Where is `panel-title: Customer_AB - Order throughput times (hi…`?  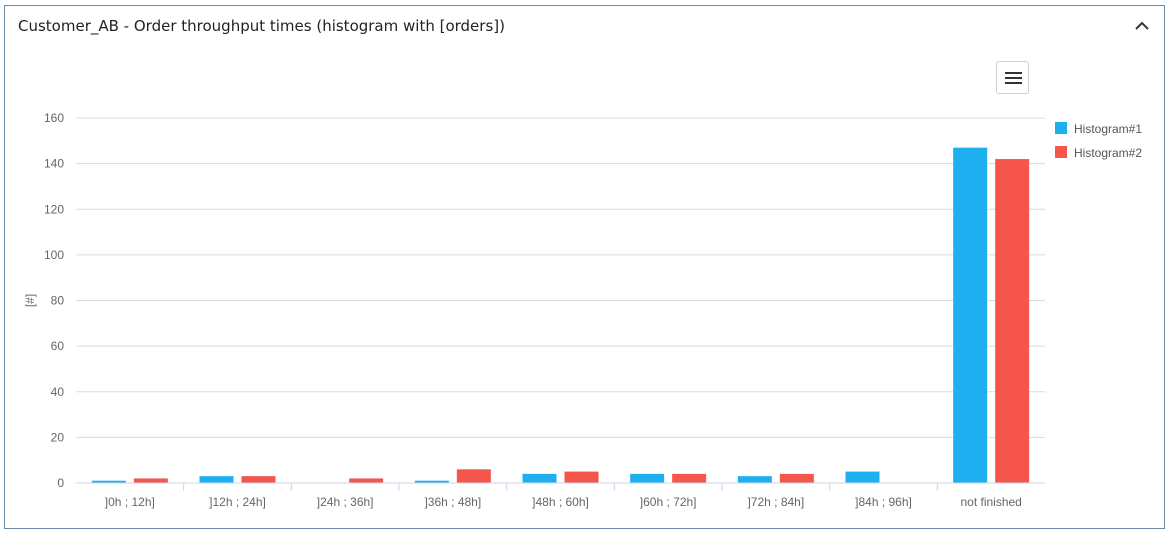
panel-title: Customer_AB - Order throughput times (hi… is located at coordinates (261, 26).